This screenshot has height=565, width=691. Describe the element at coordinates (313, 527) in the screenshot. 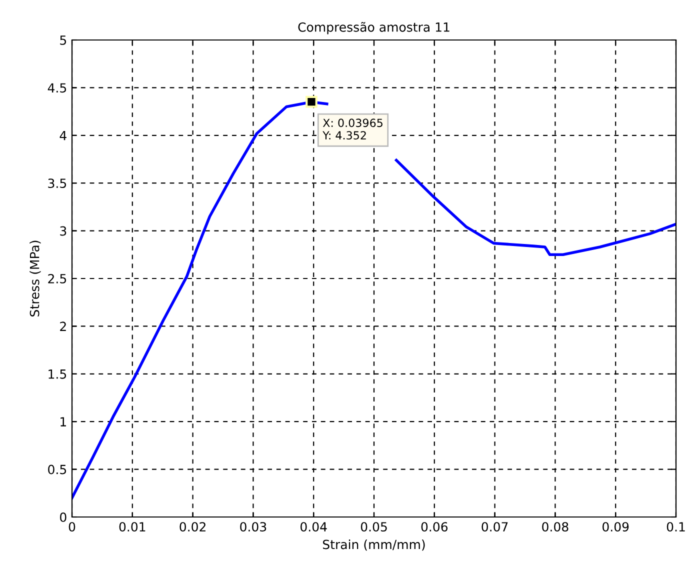

I see `x-tick-label: 0.04` at that location.